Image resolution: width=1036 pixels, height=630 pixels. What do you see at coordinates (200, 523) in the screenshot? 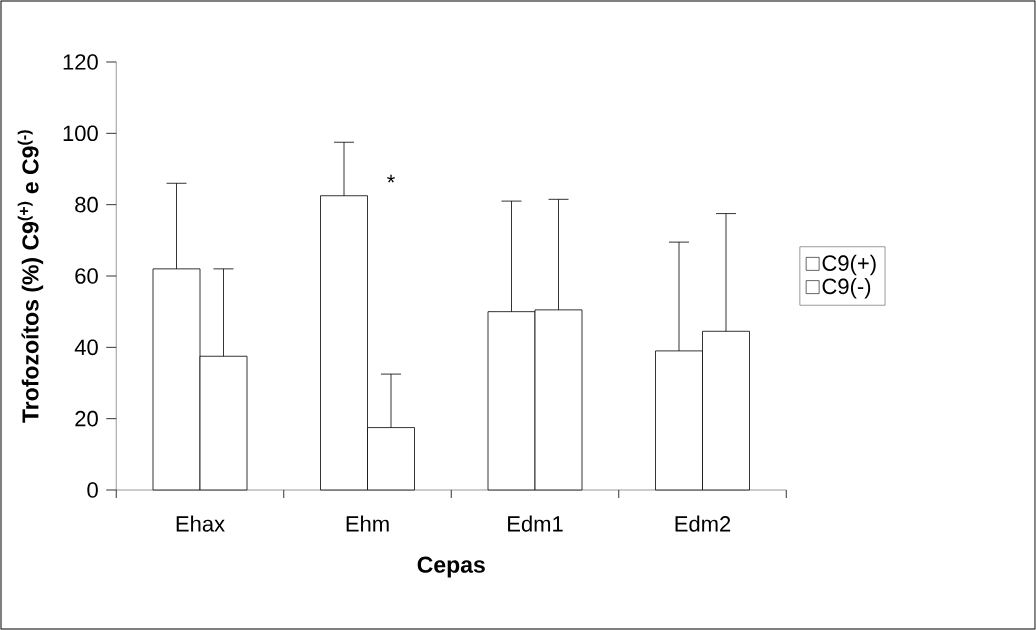
I see `x-tick-label: Ehax` at bounding box center [200, 523].